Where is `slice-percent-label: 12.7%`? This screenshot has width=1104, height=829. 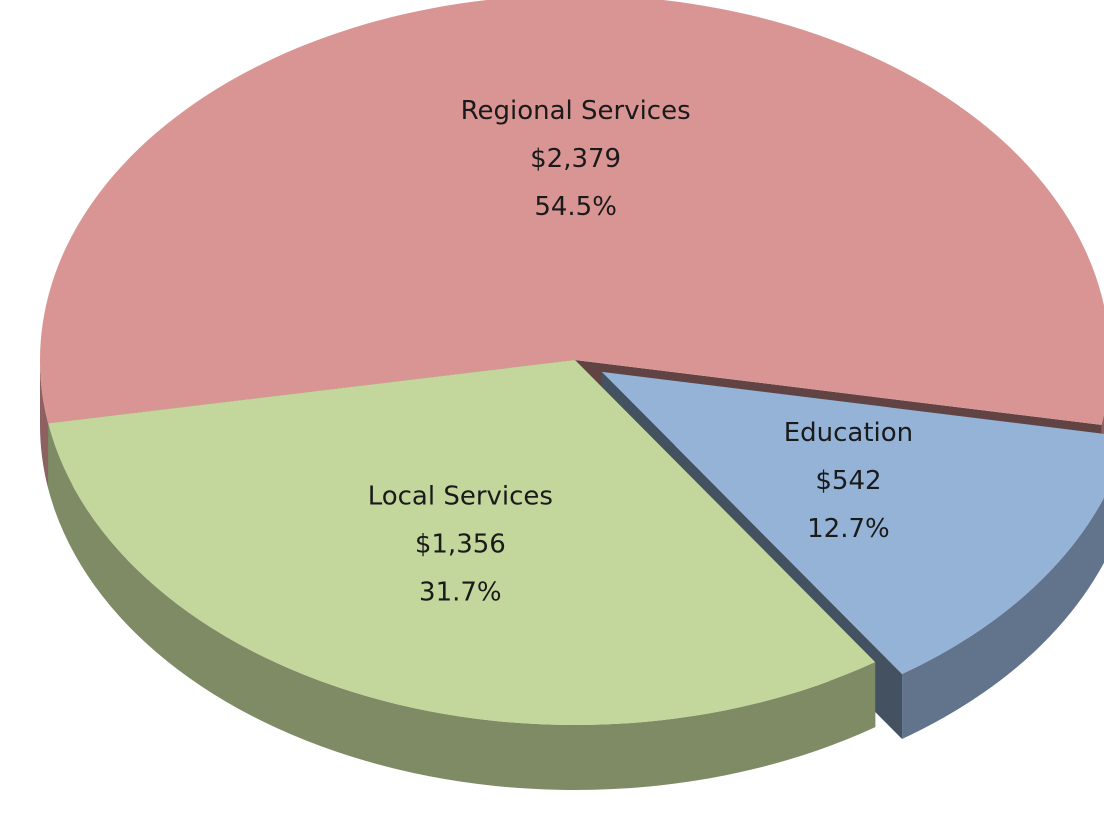
slice-percent-label: 12.7% is located at coordinates (848, 529).